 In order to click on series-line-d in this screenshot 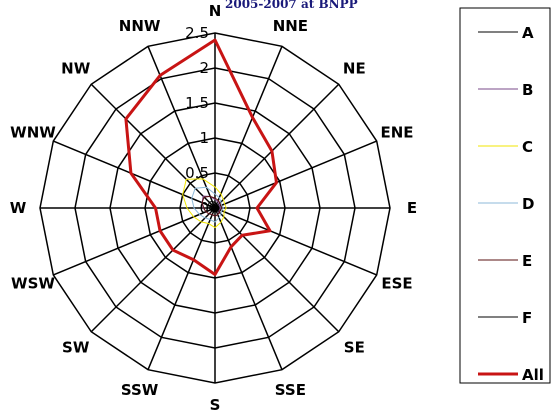, I will do `click(207, 204)`.